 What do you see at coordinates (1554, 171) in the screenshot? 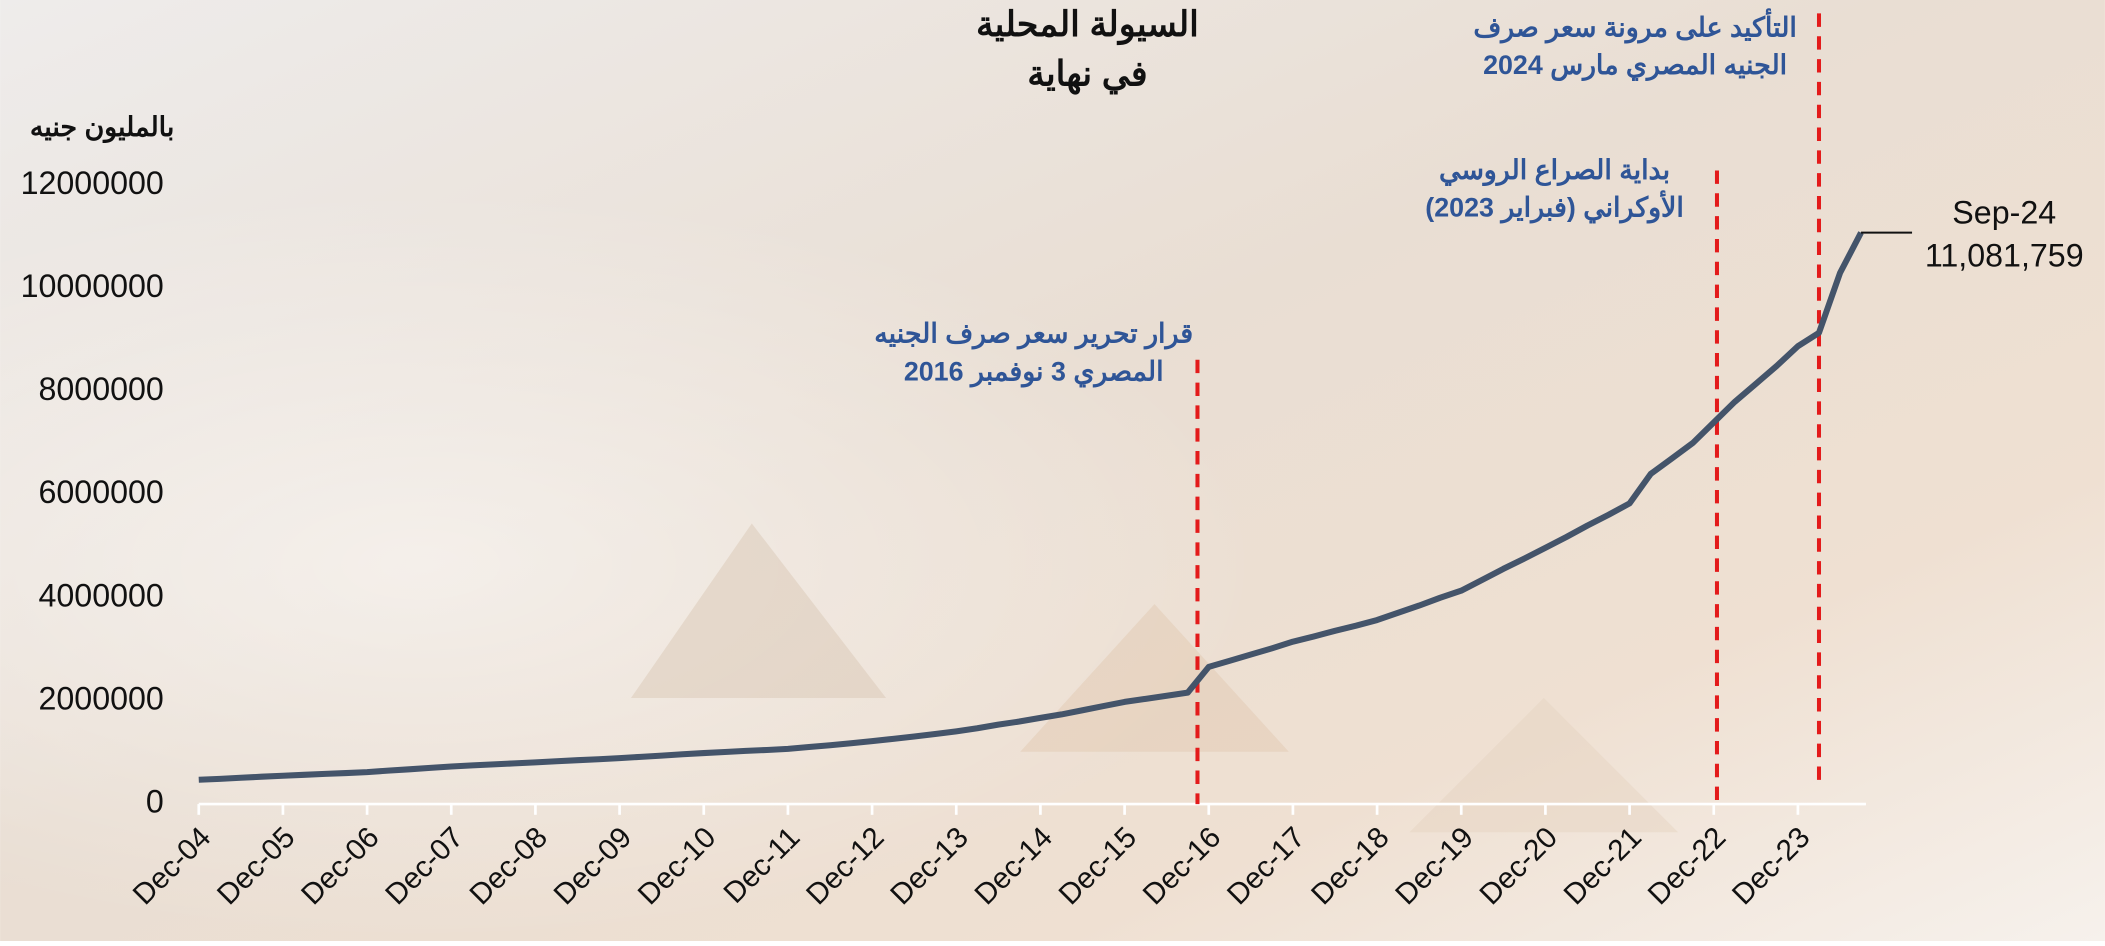
I see `annotation: بداية الصراع الروسي` at bounding box center [1554, 171].